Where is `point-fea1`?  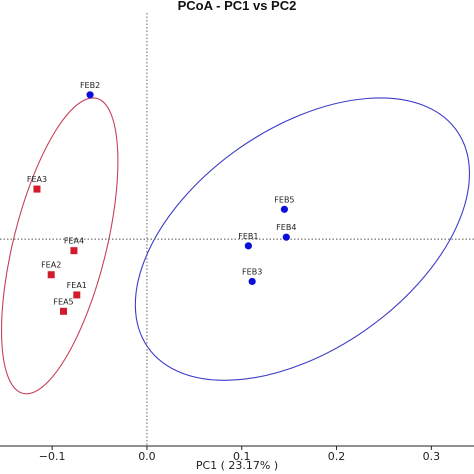
point-fea1 is located at coordinates (77, 295).